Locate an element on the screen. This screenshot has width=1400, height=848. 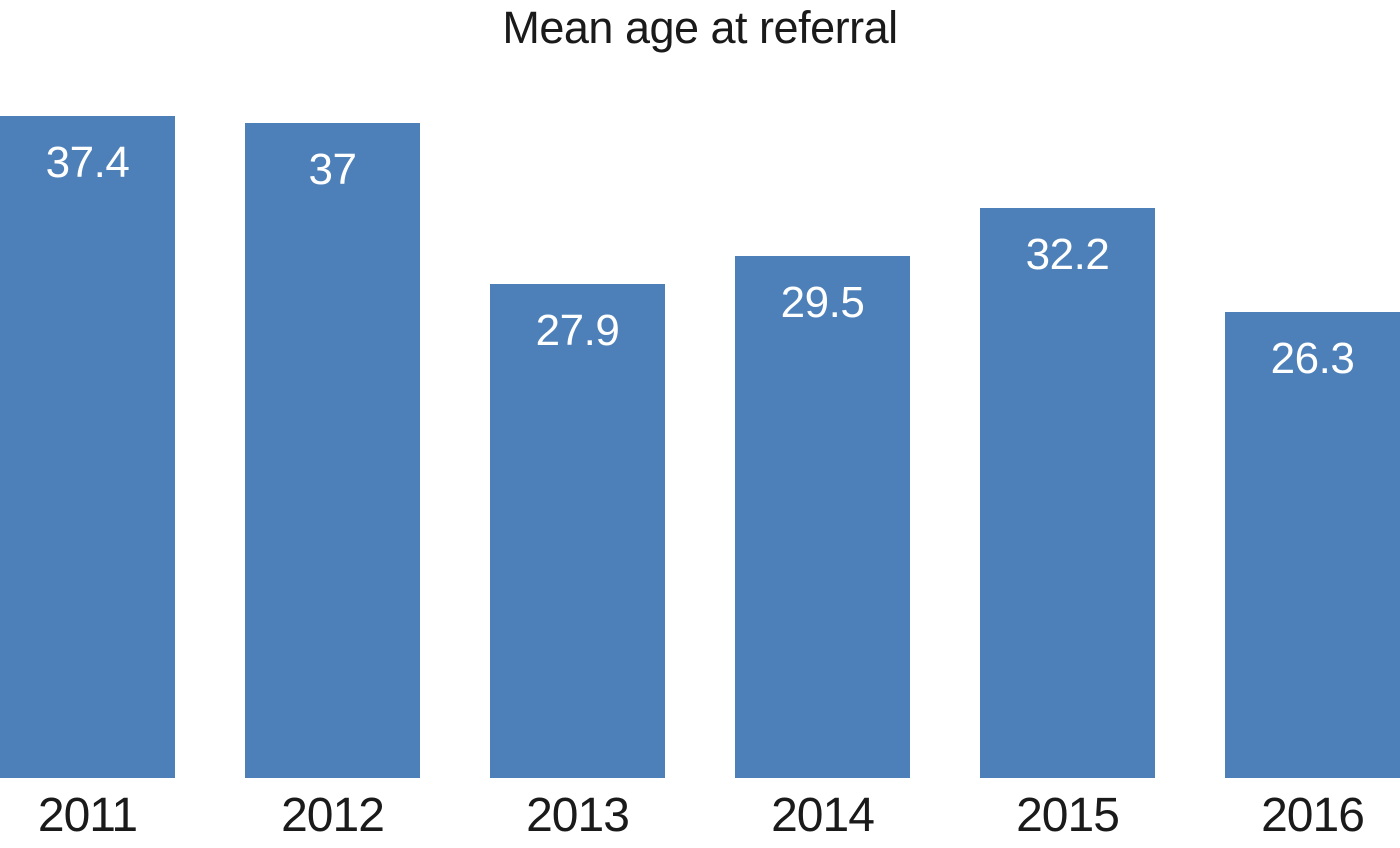
chart-title: Mean age at referral is located at coordinates (700, 27).